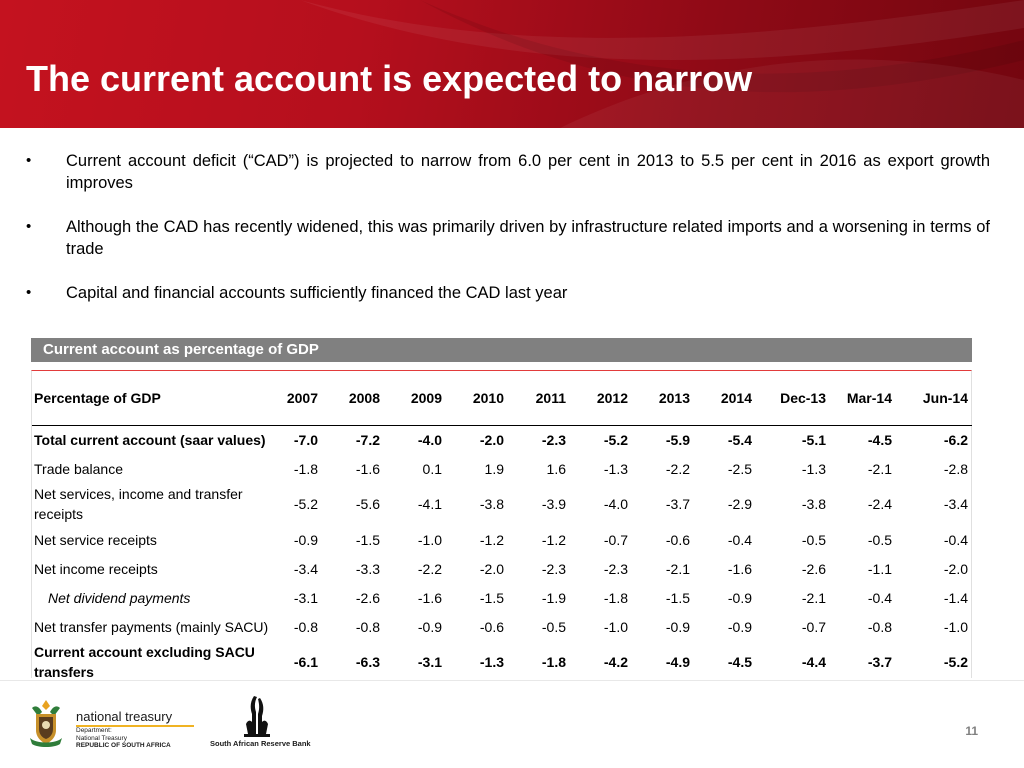  What do you see at coordinates (677, 662) in the screenshot?
I see `table-cell: -4.9` at bounding box center [677, 662].